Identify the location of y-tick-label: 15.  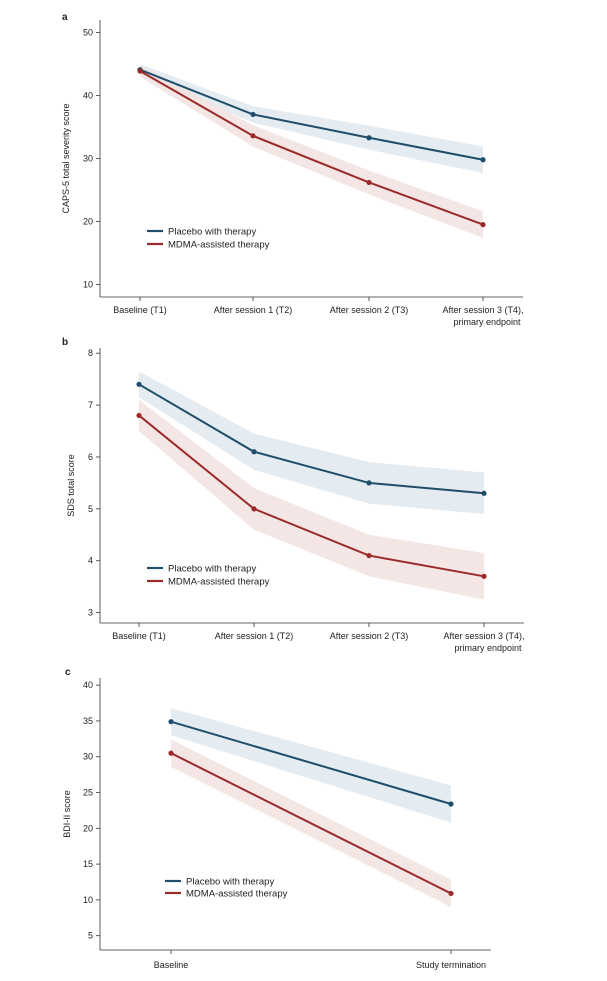
(88, 864).